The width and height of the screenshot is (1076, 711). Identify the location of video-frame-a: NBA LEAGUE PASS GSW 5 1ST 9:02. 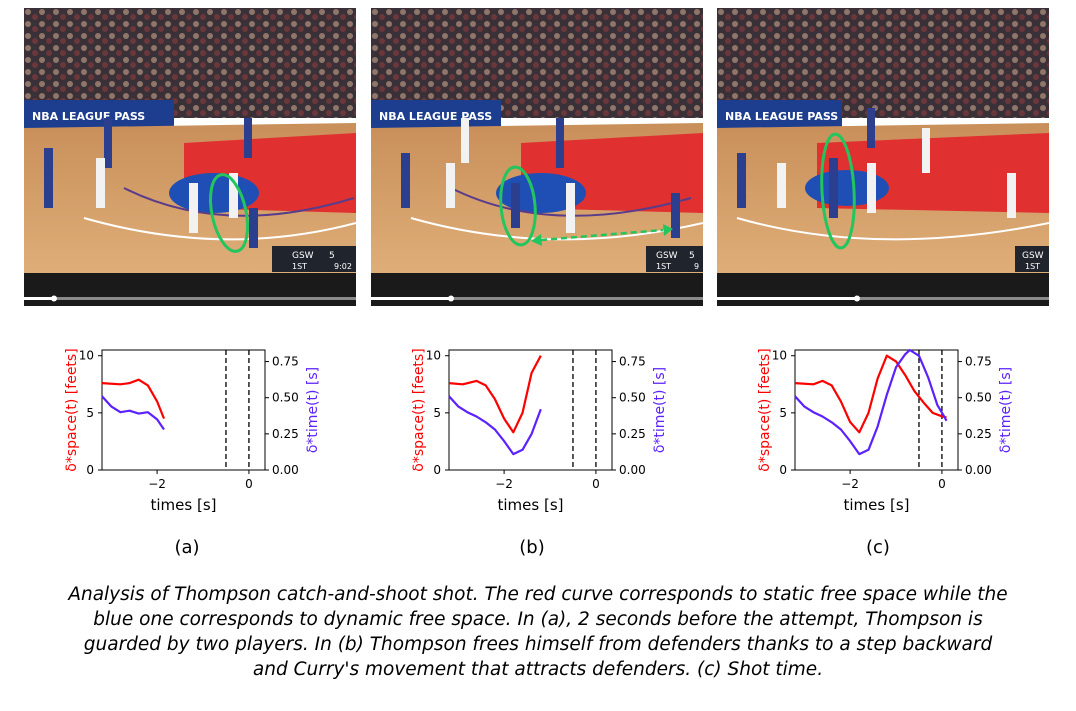
(190, 157).